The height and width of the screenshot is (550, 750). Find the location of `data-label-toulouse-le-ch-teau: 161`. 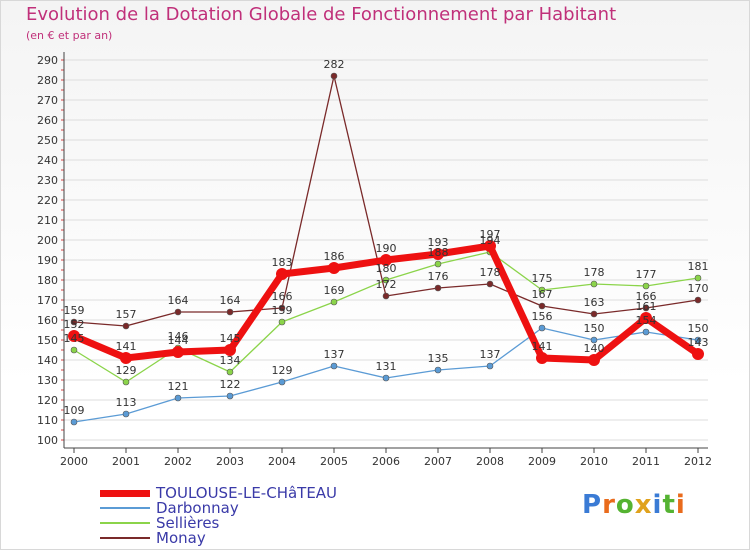

data-label-toulouse-le-ch-teau: 161 is located at coordinates (646, 306).